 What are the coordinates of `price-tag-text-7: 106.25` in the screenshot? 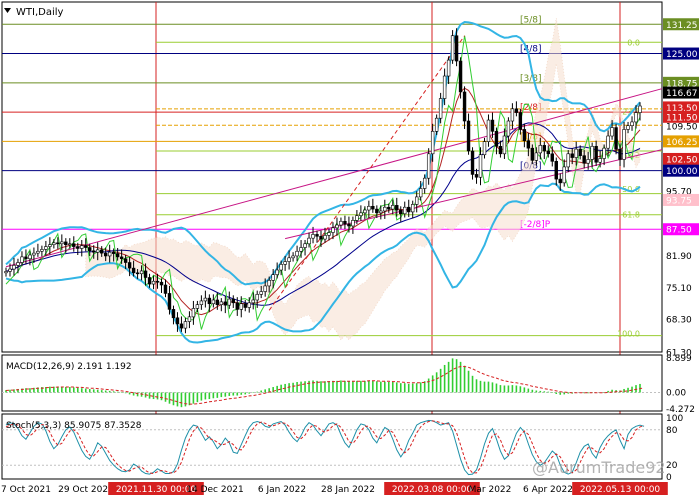 It's located at (682, 143).